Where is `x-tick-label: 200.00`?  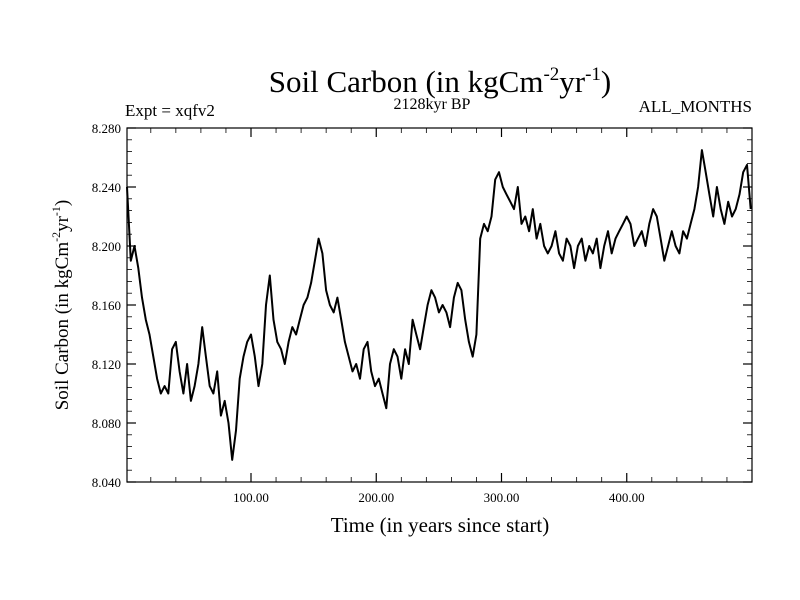
x-tick-label: 200.00 is located at coordinates (376, 497).